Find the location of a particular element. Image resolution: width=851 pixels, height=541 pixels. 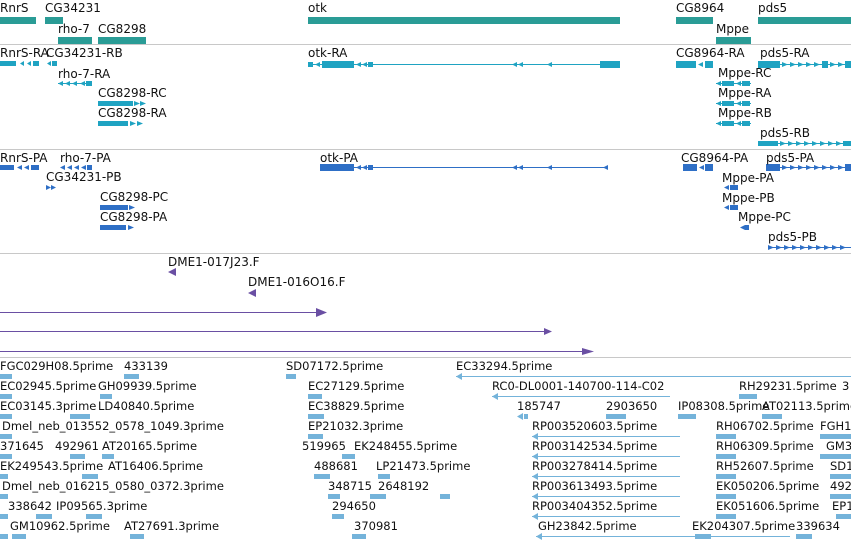

gene-bar-cg8964 is located at coordinates (694, 20).